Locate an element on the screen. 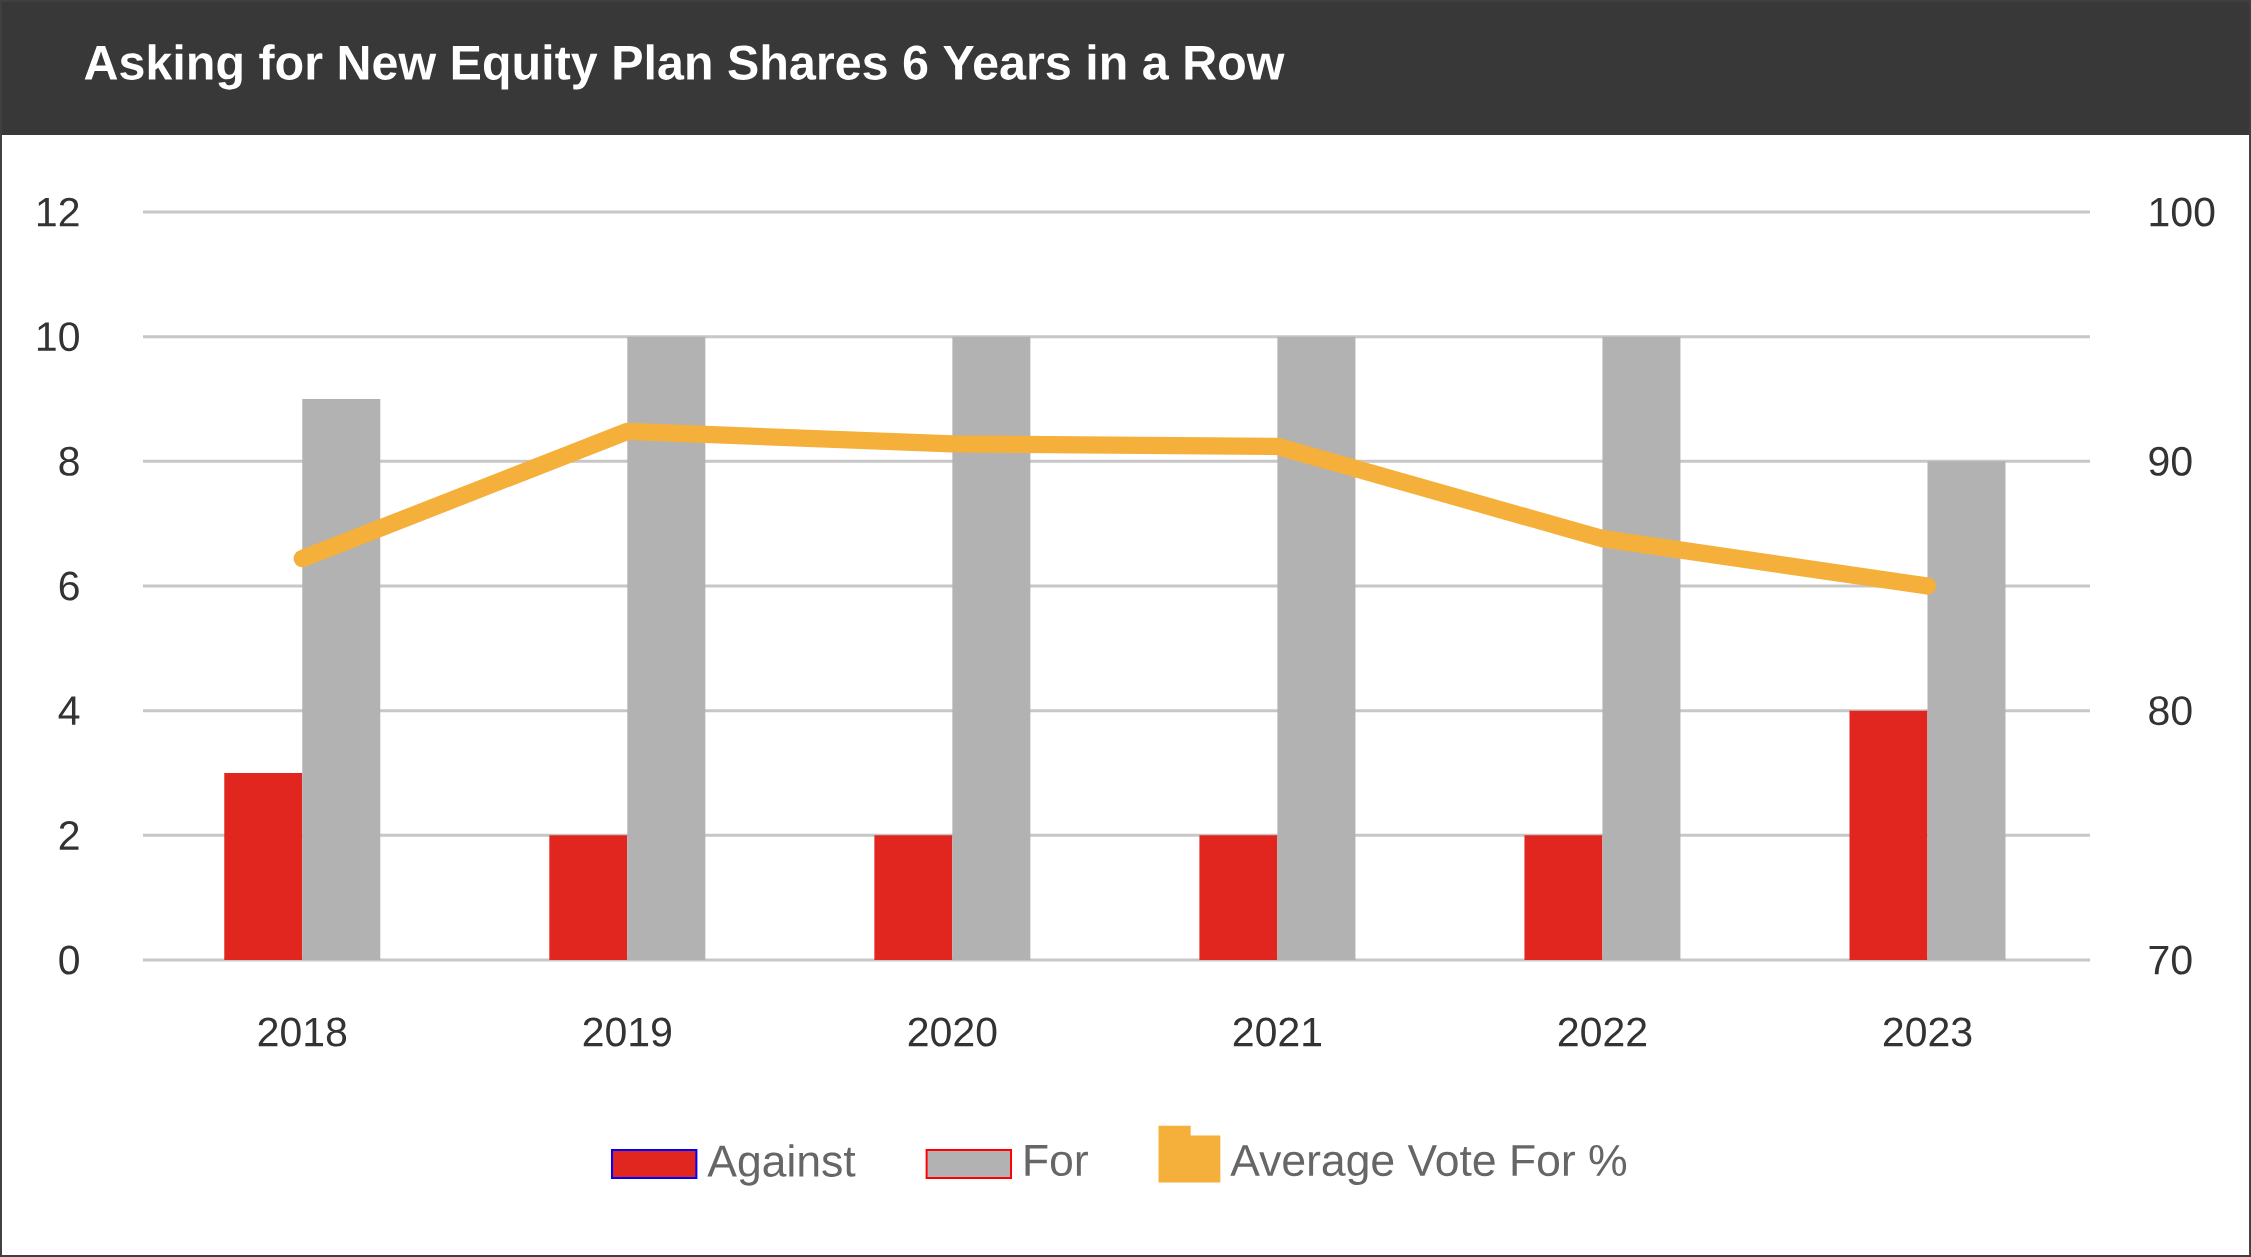 The width and height of the screenshot is (2251, 1257). y2-tick-label: 70 is located at coordinates (2170, 960).